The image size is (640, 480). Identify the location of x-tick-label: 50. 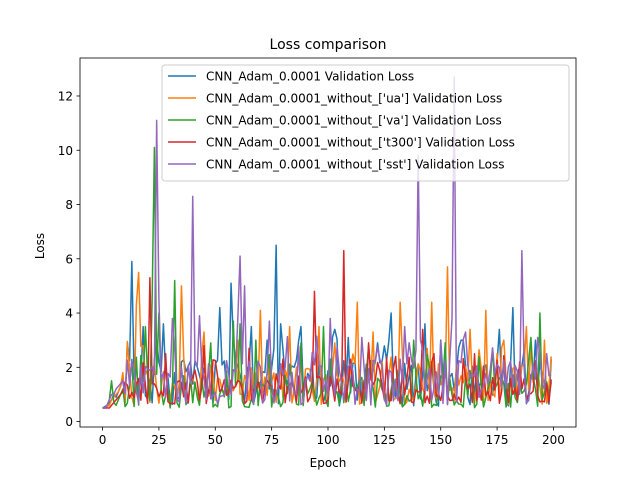
(215, 440).